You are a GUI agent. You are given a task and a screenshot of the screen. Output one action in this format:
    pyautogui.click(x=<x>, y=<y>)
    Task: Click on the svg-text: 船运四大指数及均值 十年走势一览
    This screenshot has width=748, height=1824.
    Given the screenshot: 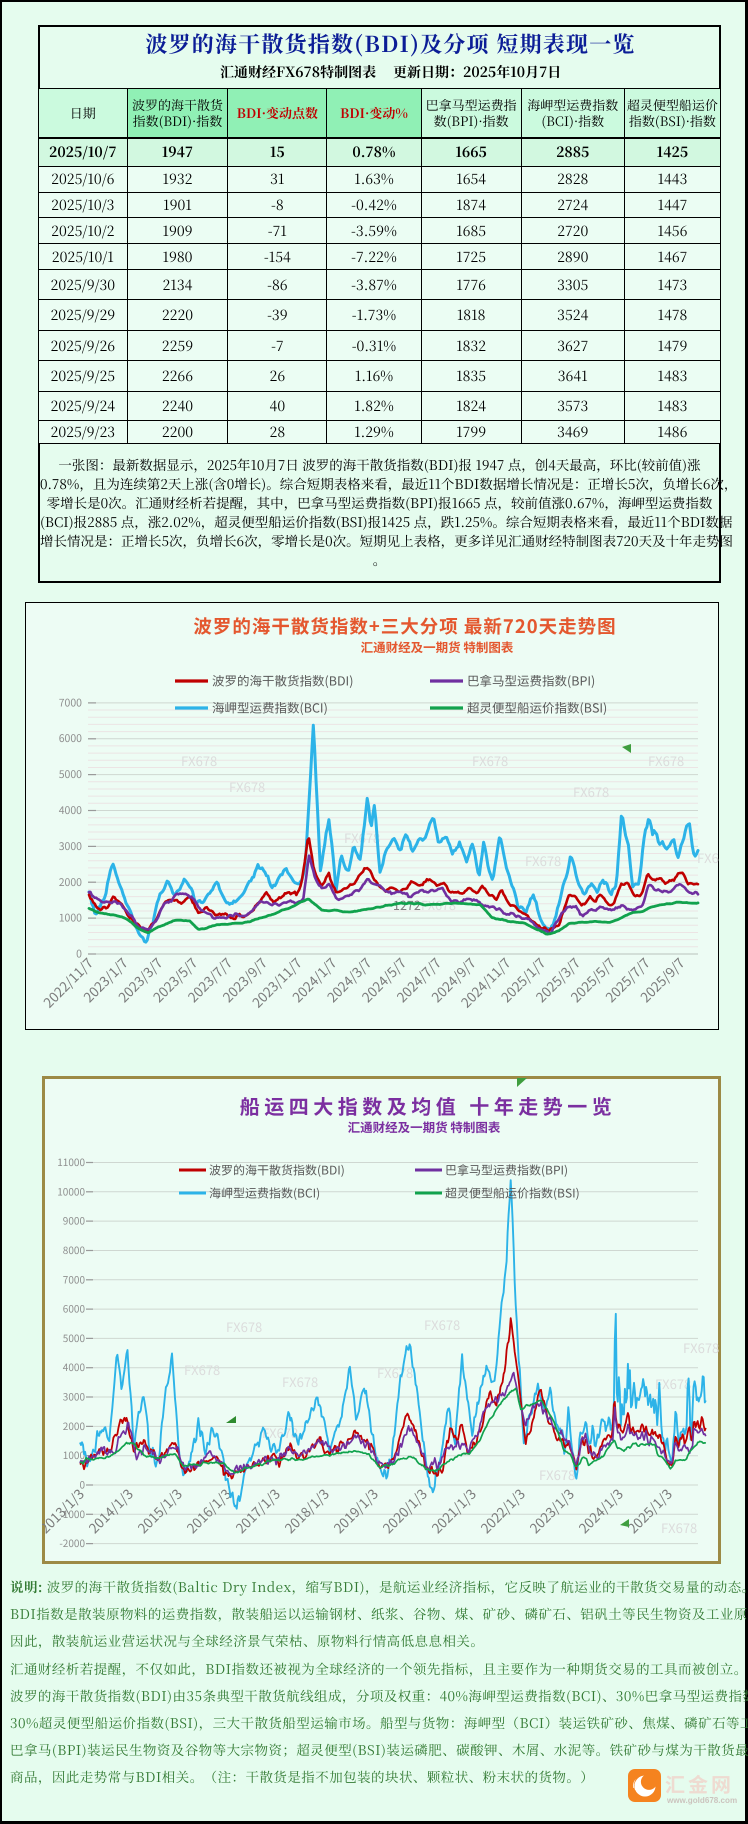 What is the action you would take?
    pyautogui.click(x=428, y=1105)
    